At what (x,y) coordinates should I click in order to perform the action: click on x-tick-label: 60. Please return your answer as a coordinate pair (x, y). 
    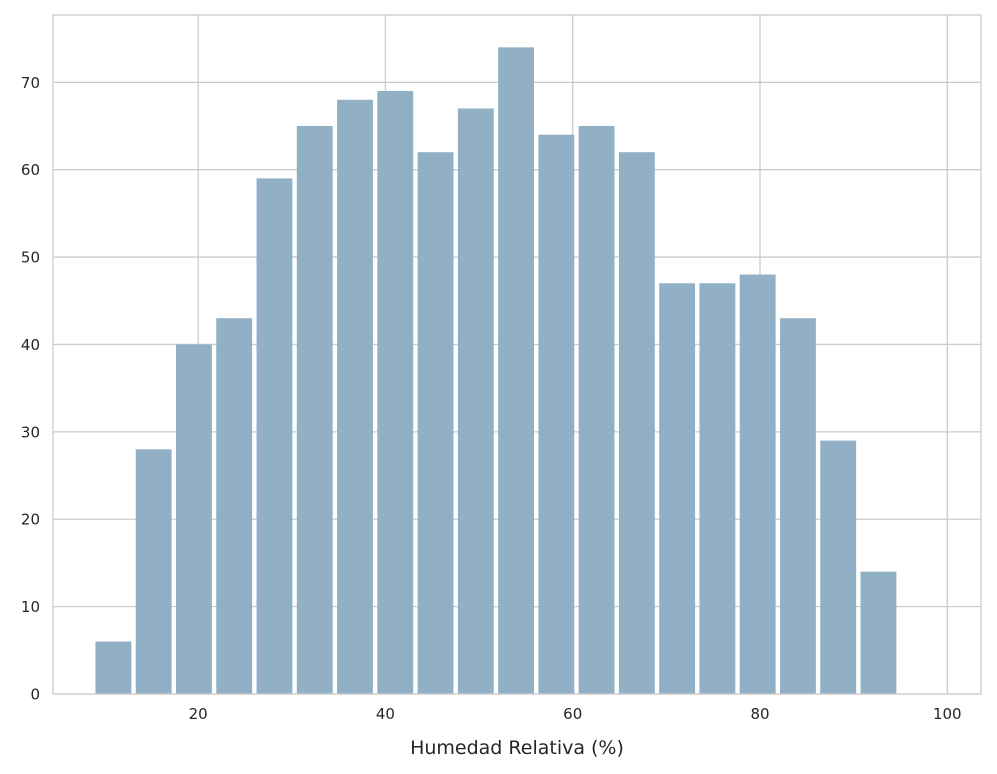
    Looking at the image, I should click on (572, 714).